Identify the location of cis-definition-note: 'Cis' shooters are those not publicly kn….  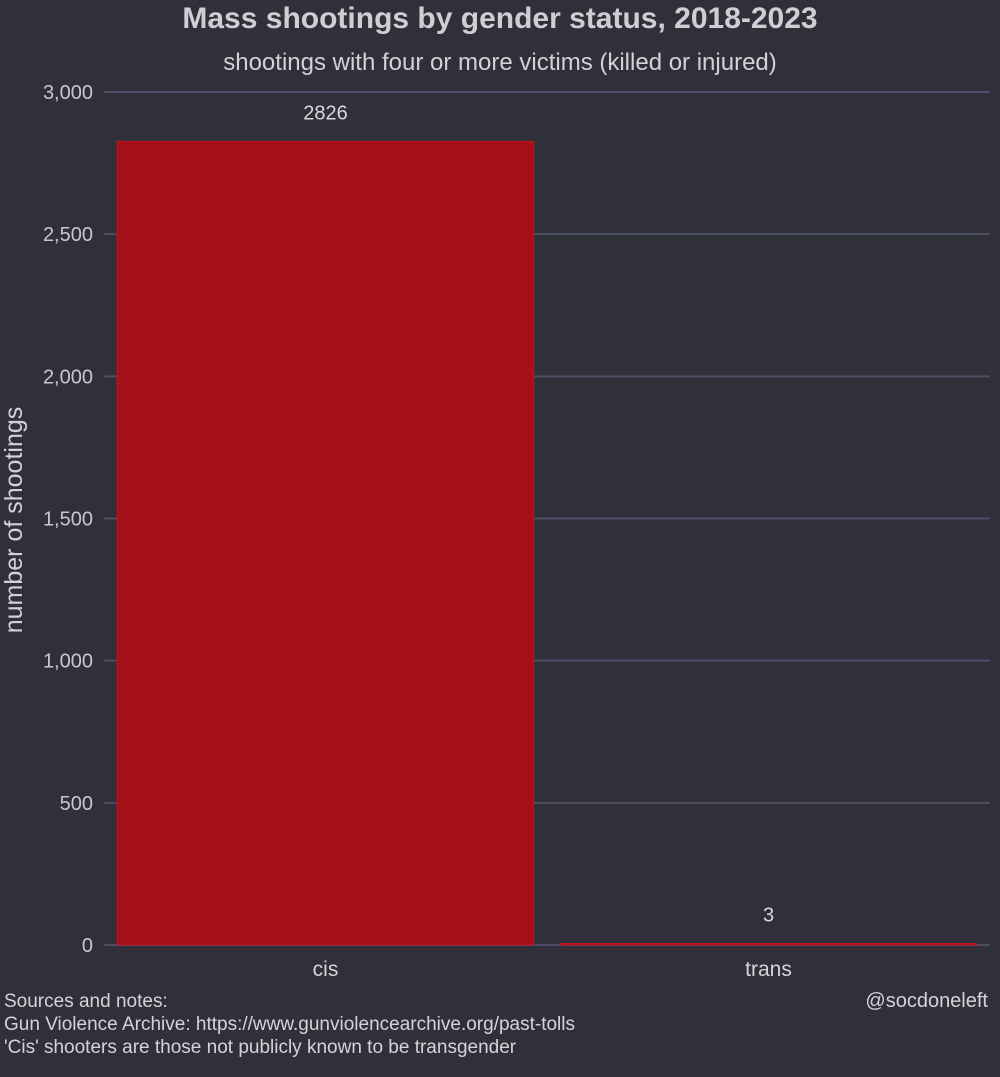
(260, 1047).